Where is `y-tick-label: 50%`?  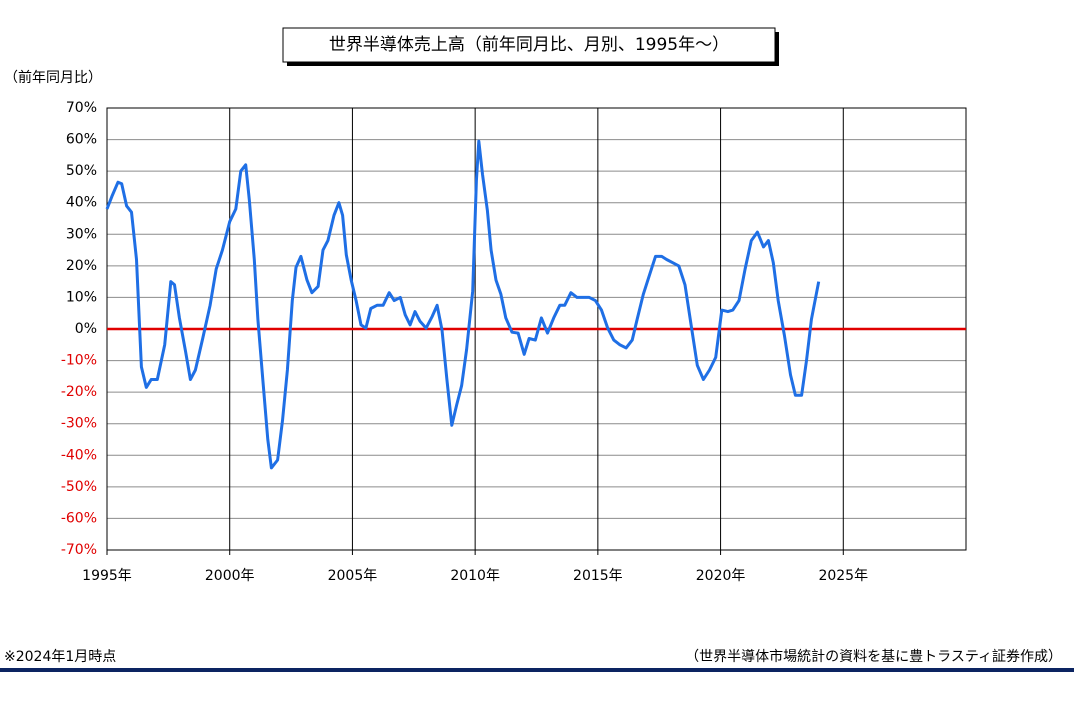 y-tick-label: 50% is located at coordinates (81, 171).